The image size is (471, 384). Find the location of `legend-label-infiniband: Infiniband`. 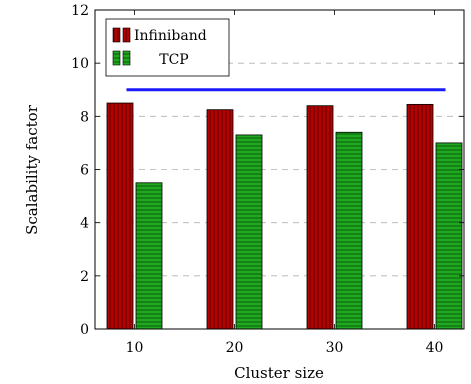

legend-label-infiniband: Infiniband is located at coordinates (170, 36).